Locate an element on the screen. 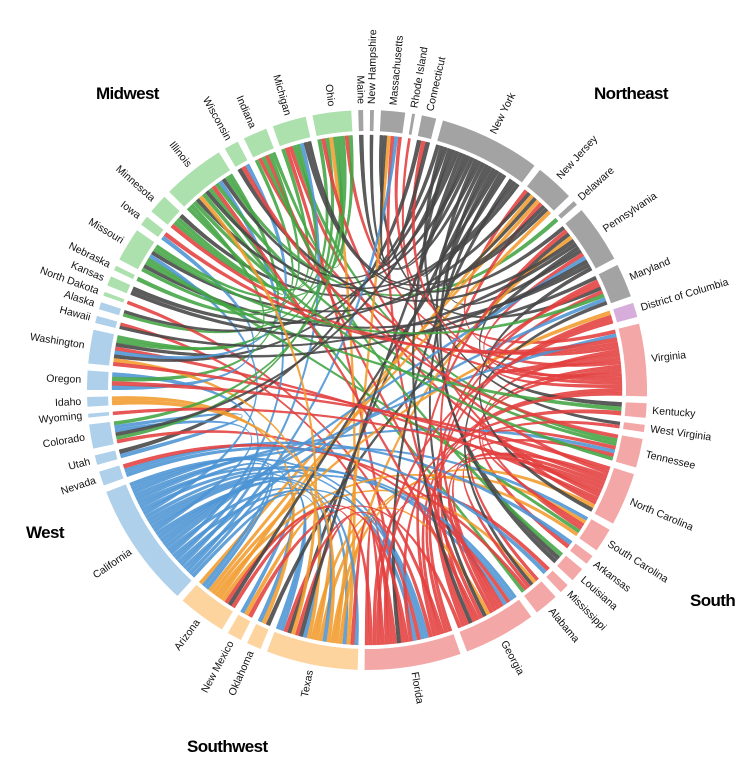 This screenshot has width=735, height=771. state-arc-indiana is located at coordinates (258, 143).